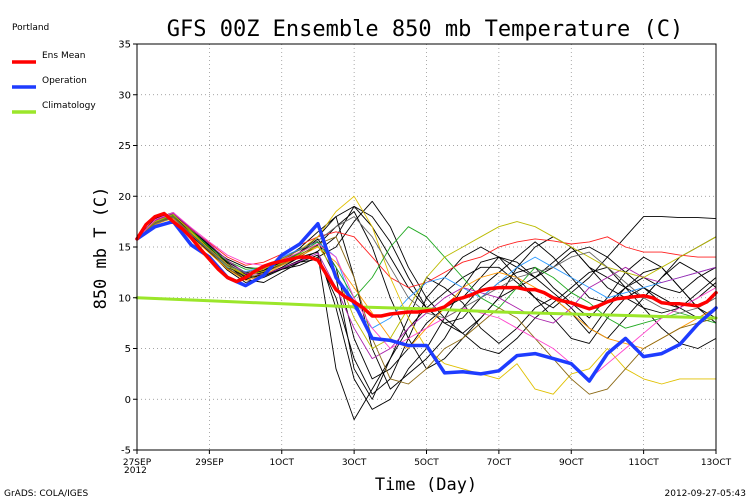 This screenshot has height=500, width=750. What do you see at coordinates (124, 197) in the screenshot?
I see `y-tick-label: 20` at bounding box center [124, 197].